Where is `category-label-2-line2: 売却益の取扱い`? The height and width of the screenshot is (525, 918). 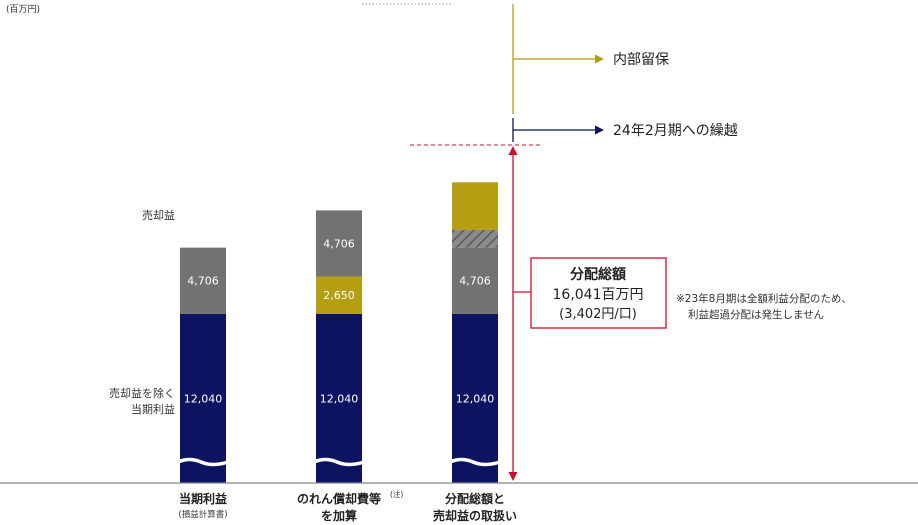
category-label-2-line2: 売却益の取扱い is located at coordinates (475, 515).